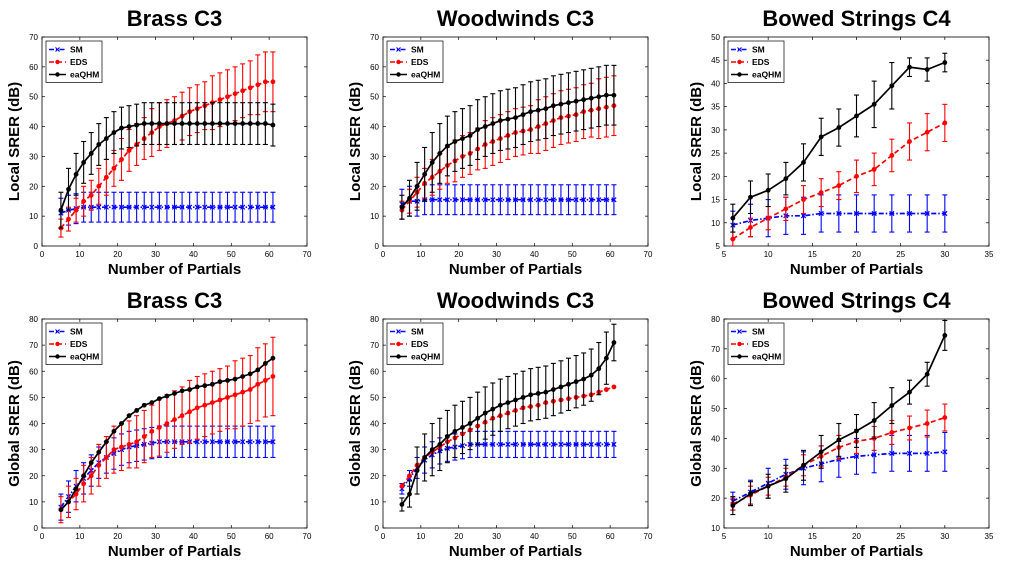 The height and width of the screenshot is (563, 1024). Describe the element at coordinates (724, 254) in the screenshot. I see `x-tick-label: 5` at that location.